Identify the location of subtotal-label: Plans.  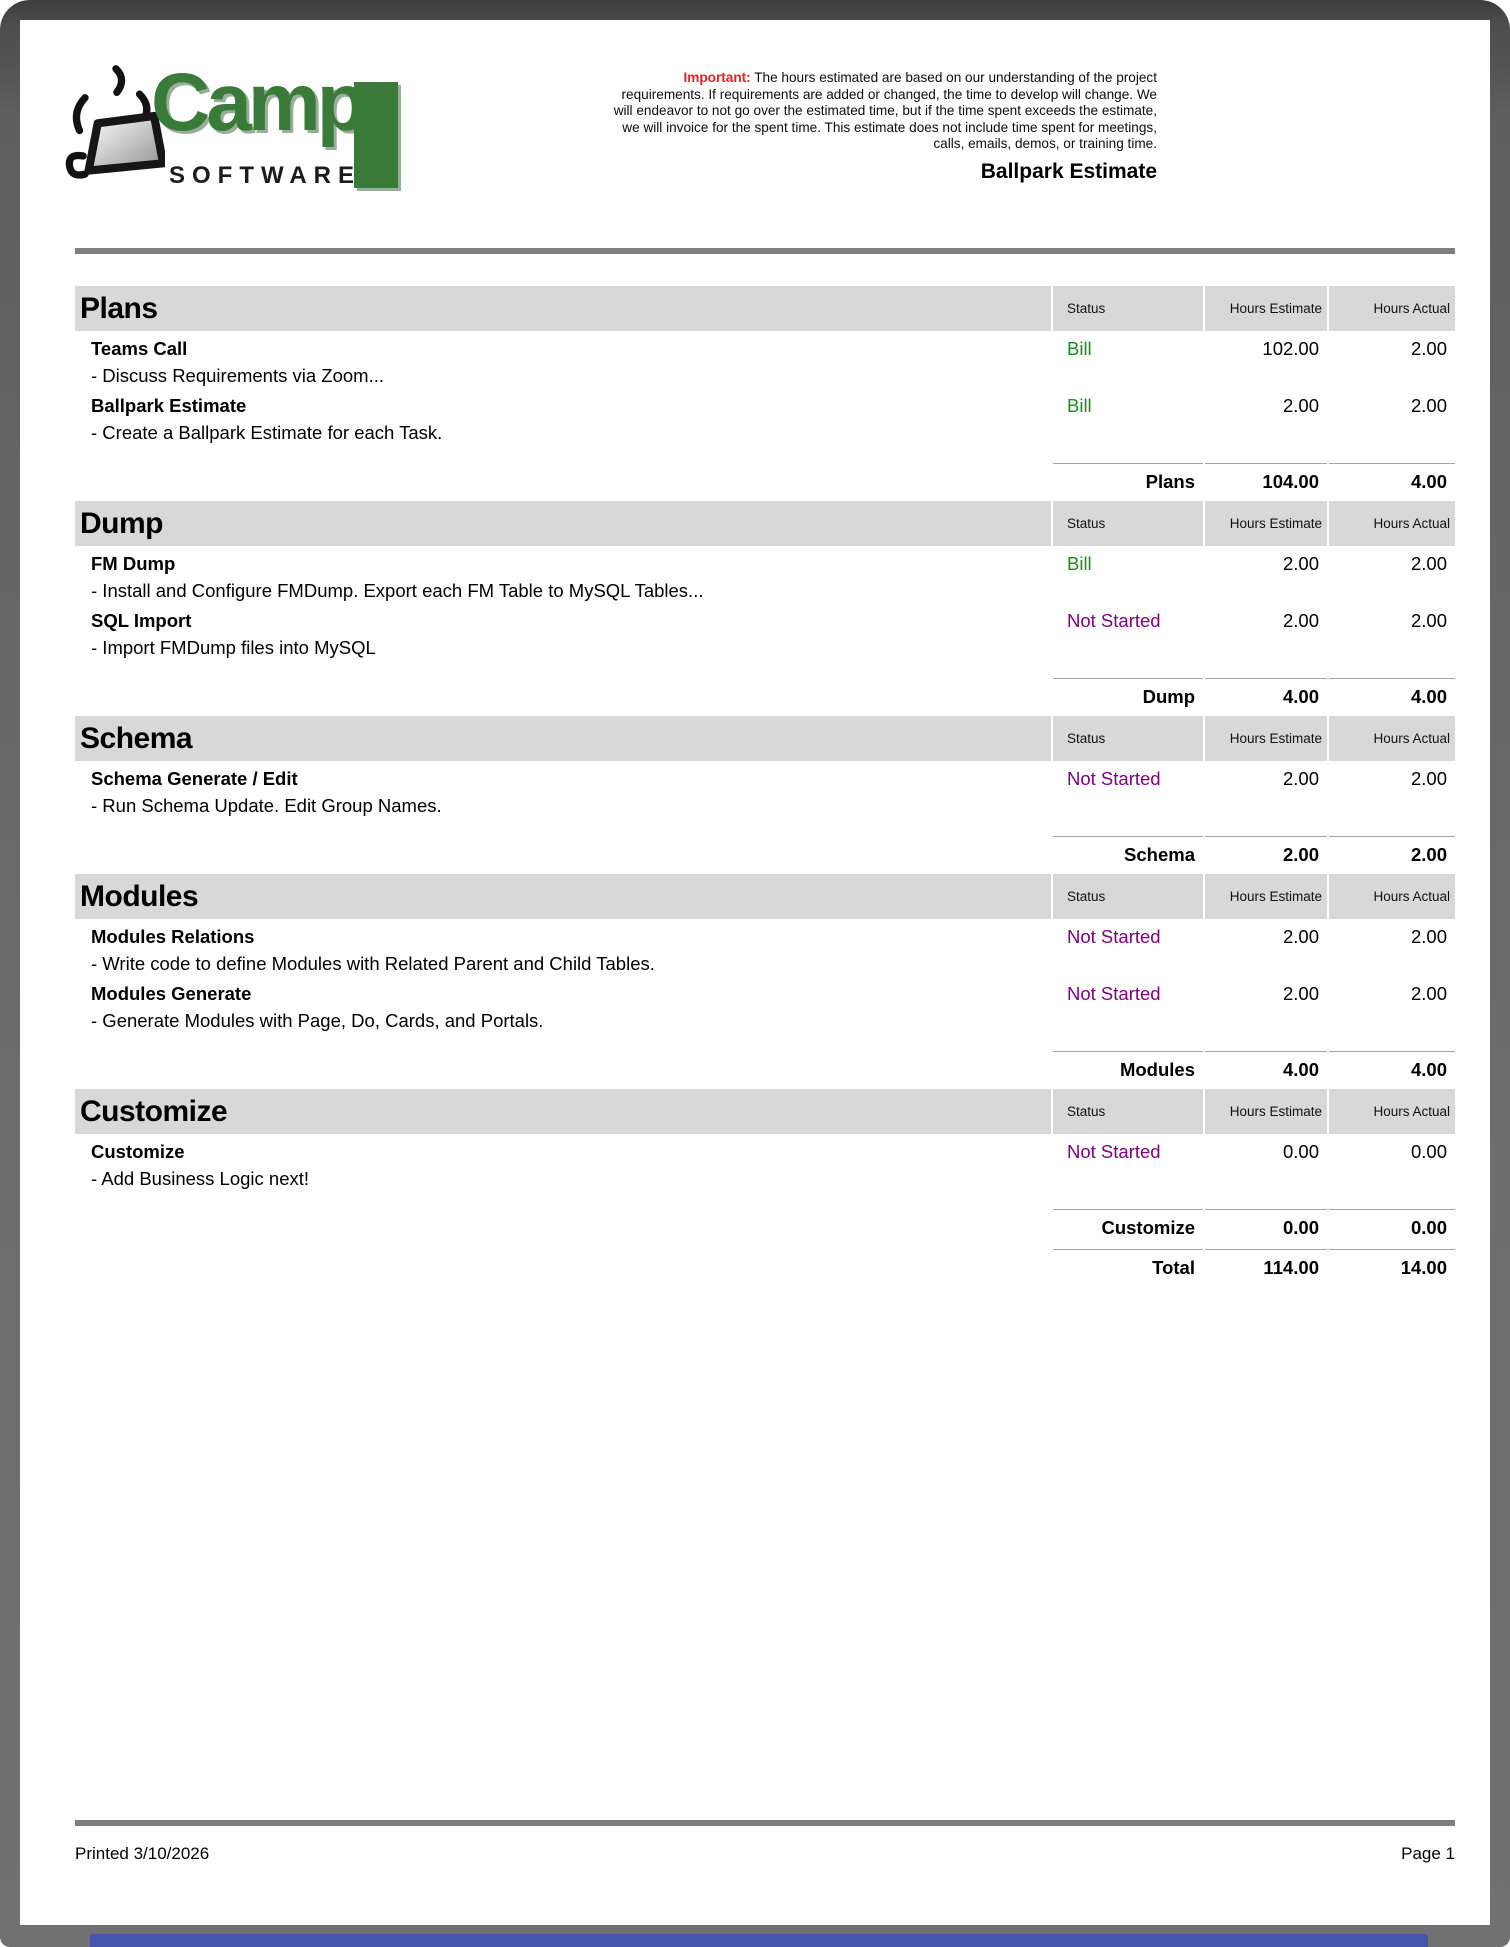
(1128, 479).